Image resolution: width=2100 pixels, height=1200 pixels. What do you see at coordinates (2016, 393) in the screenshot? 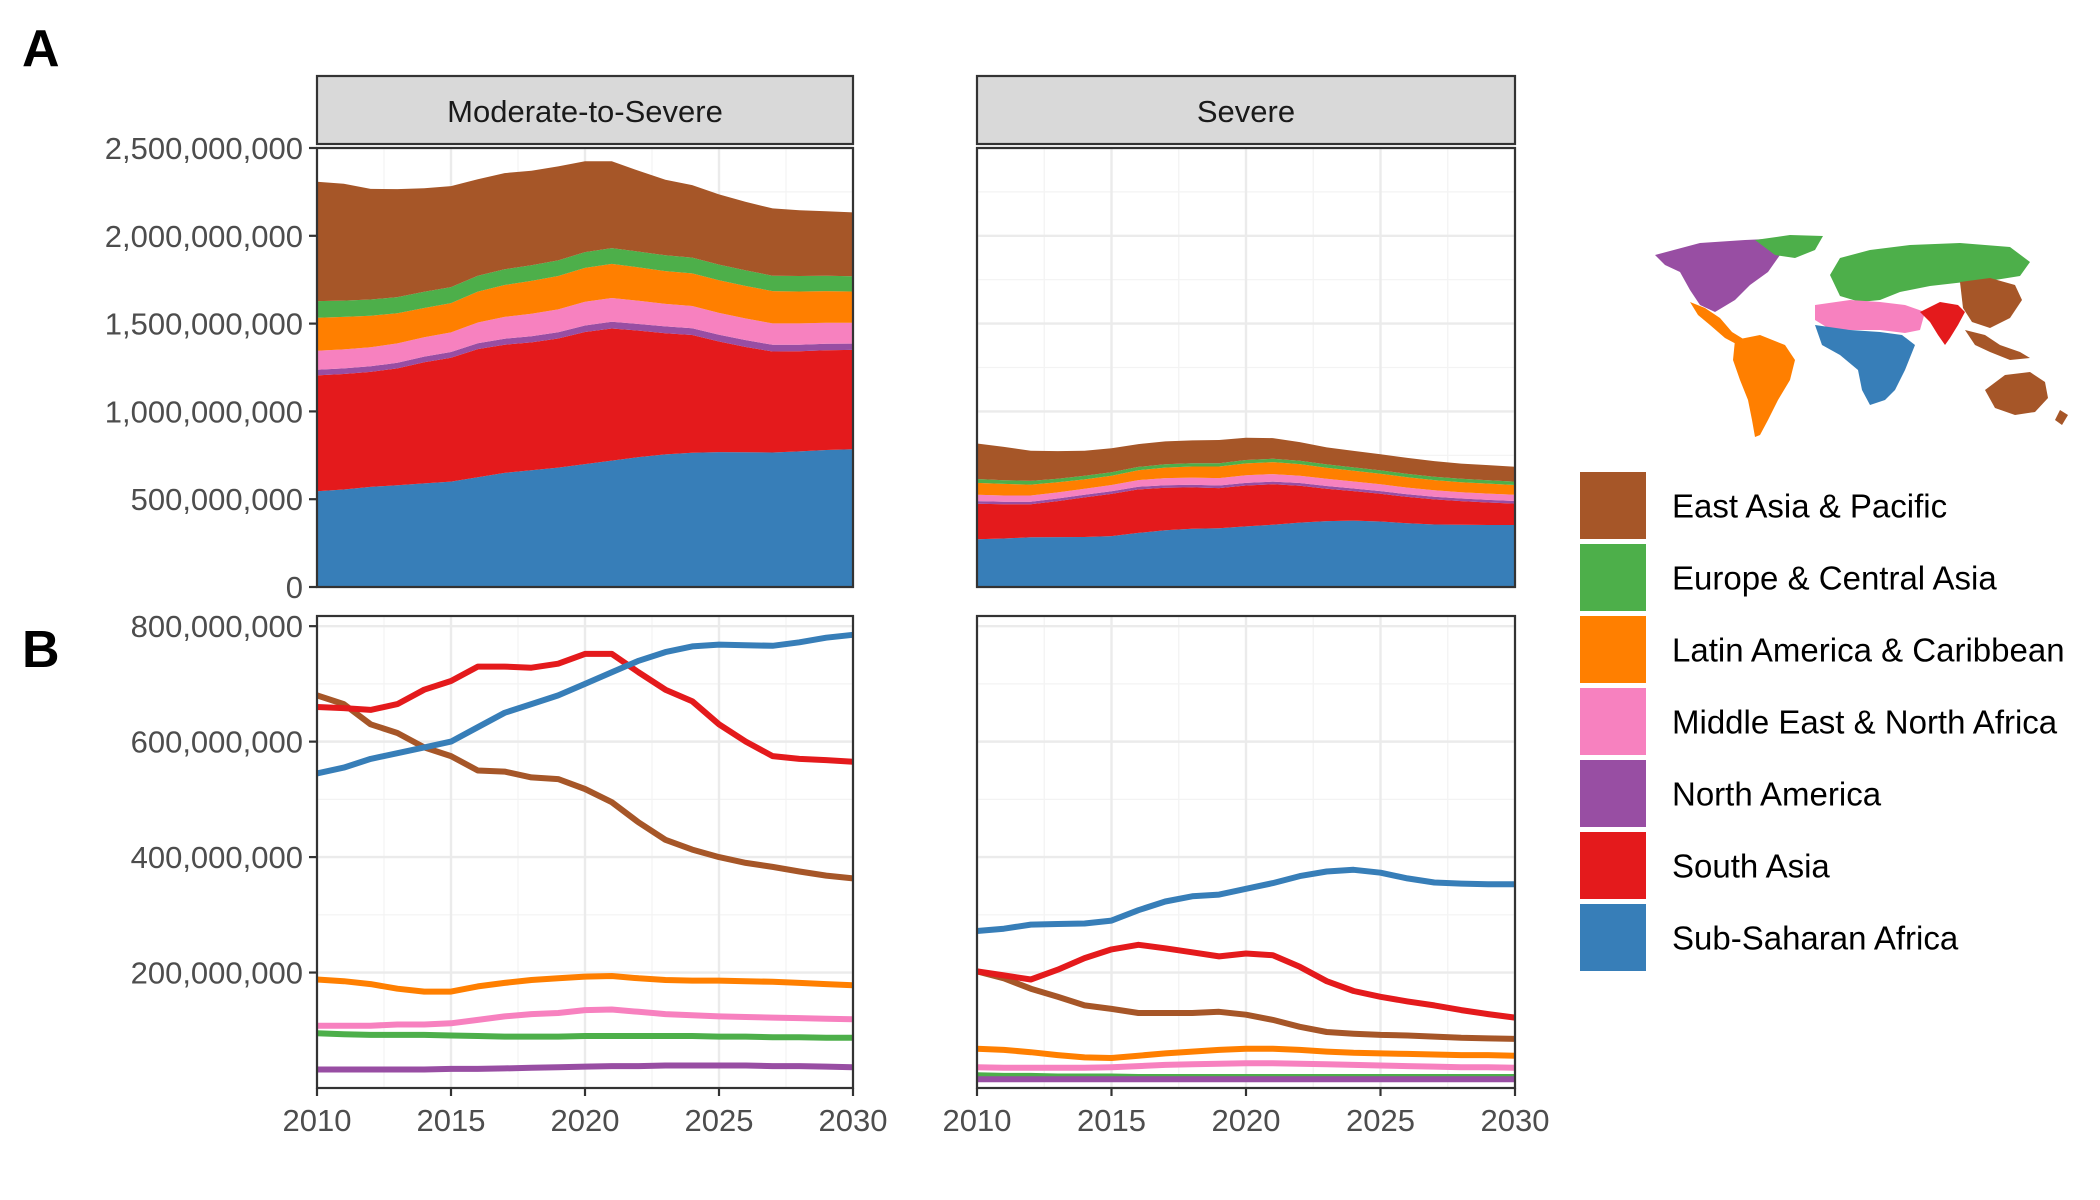
I see `map-australia` at bounding box center [2016, 393].